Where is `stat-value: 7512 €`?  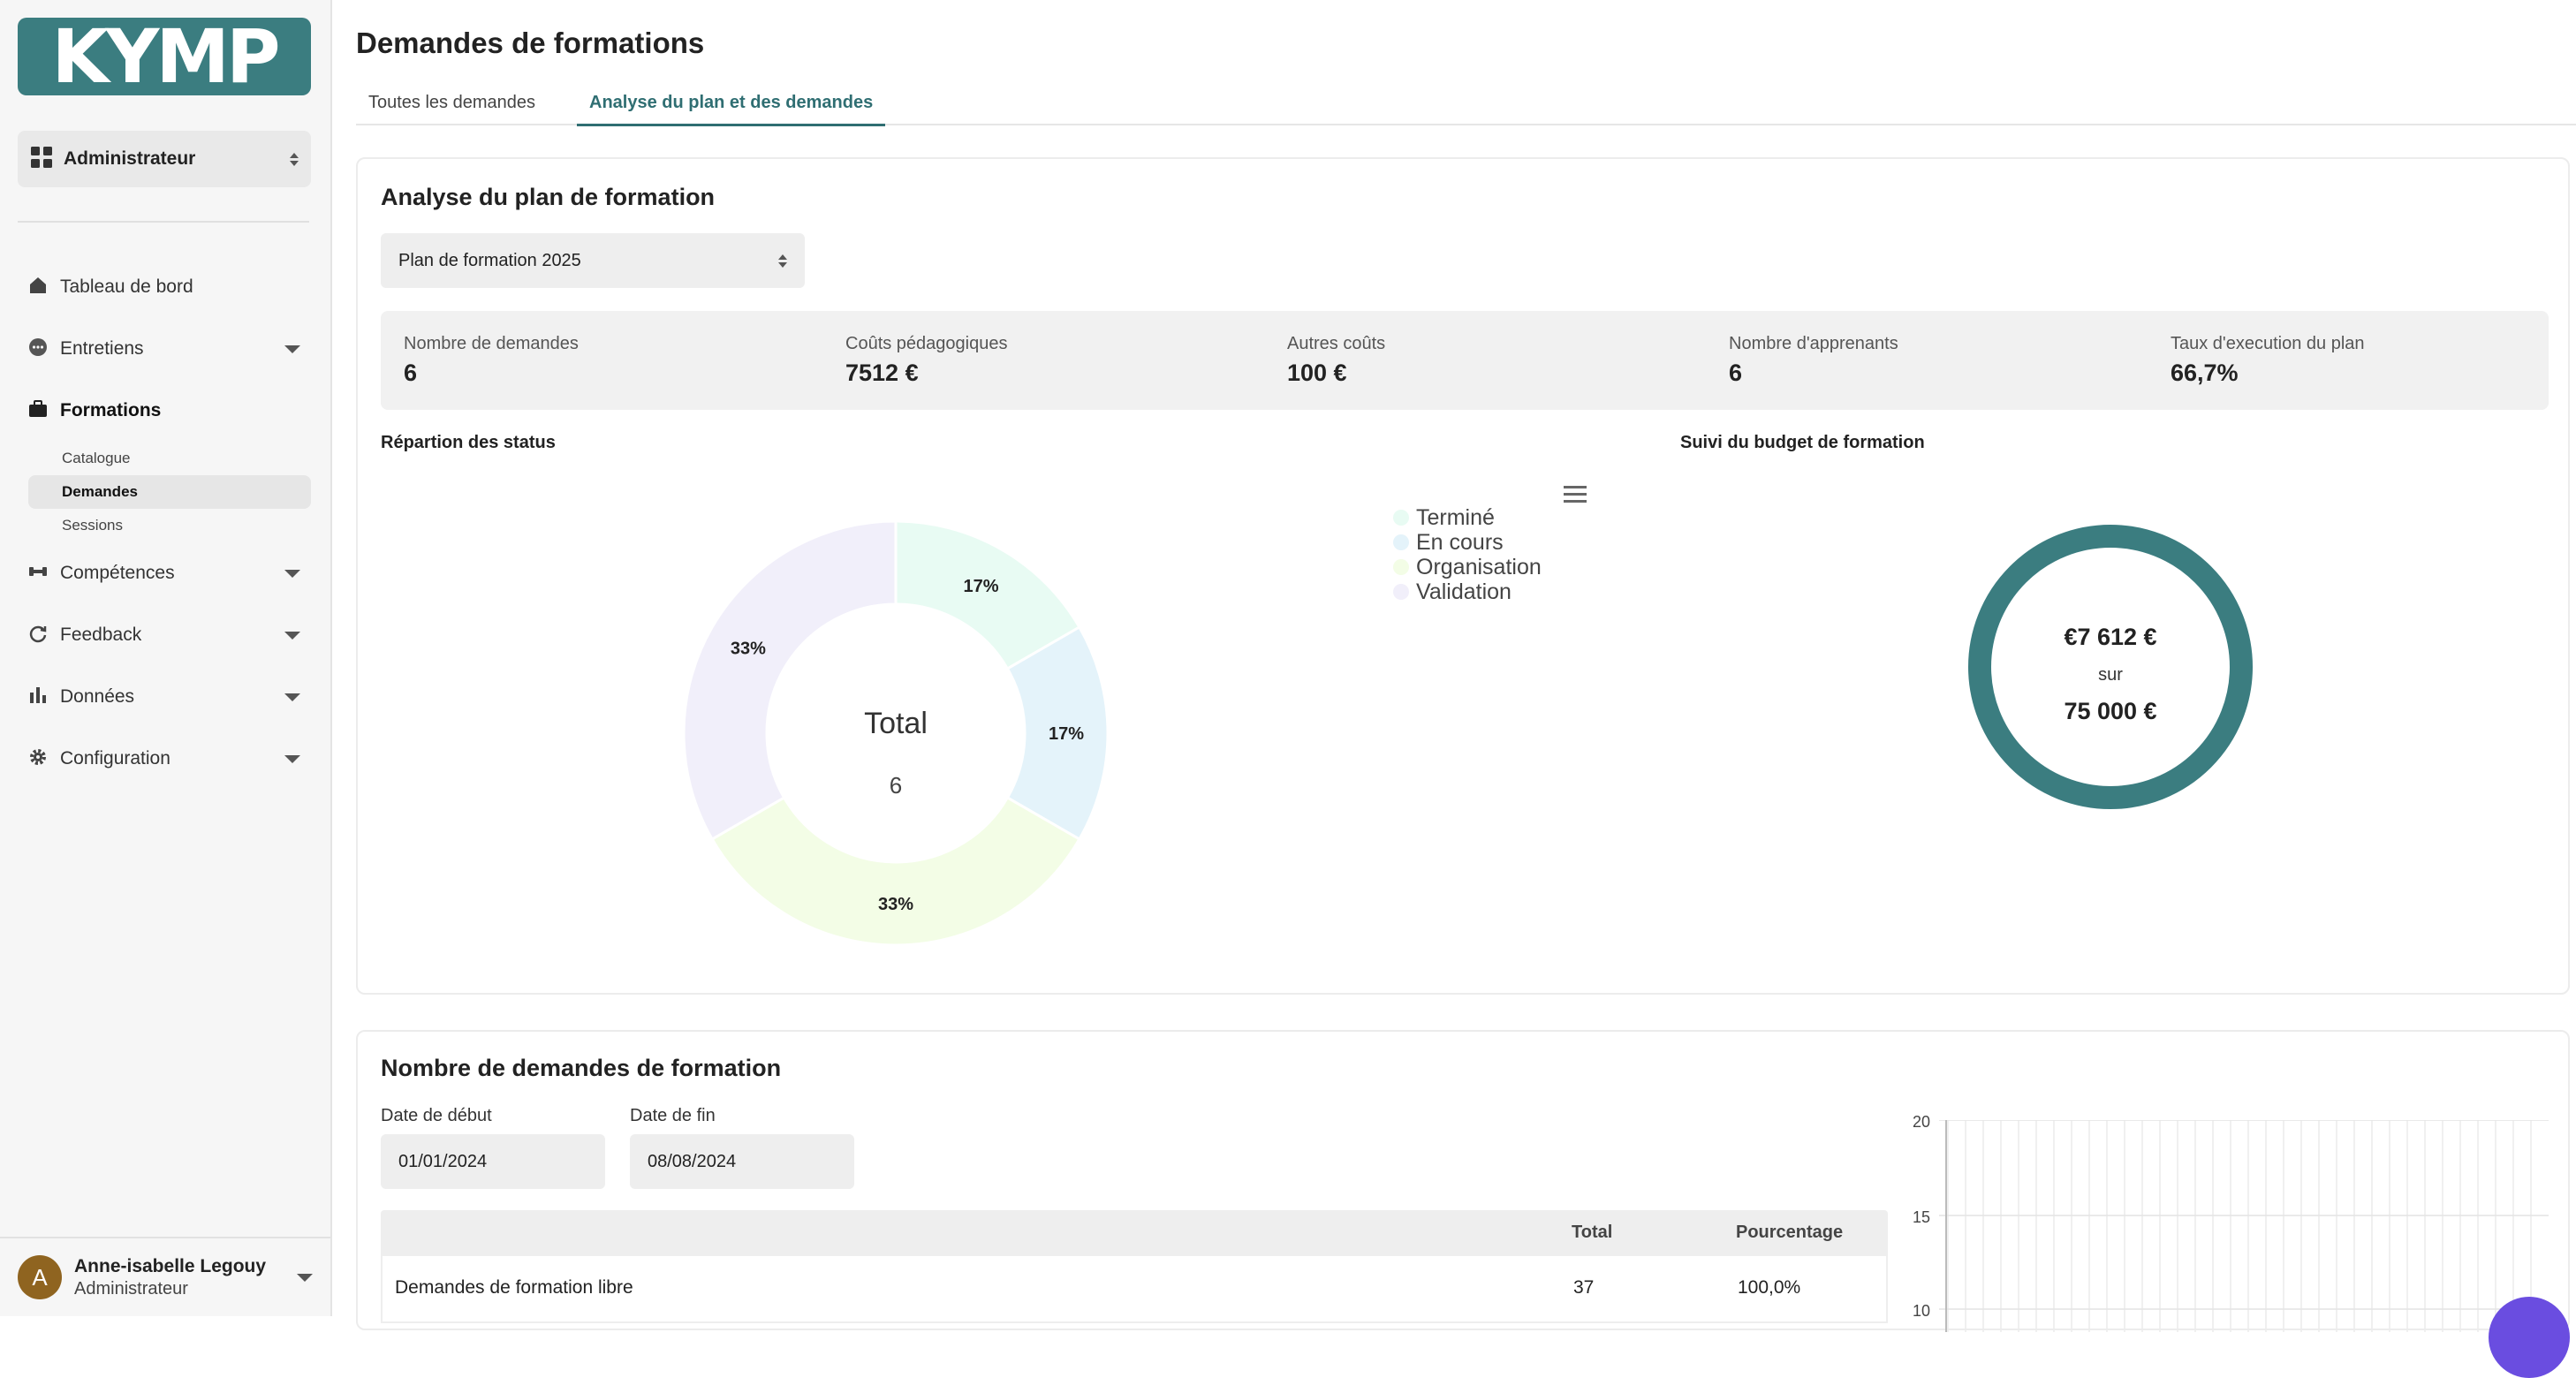 stat-value: 7512 € is located at coordinates (882, 373).